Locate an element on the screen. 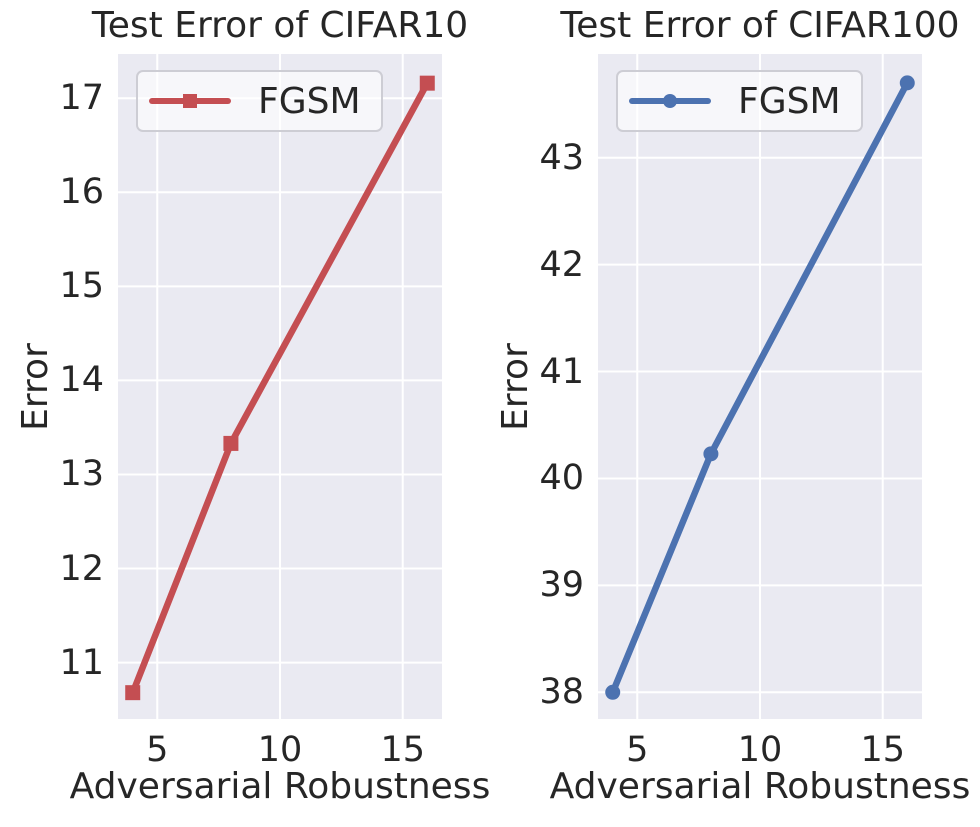 The width and height of the screenshot is (980, 827). y-tick-label: 11 is located at coordinates (81, 662).